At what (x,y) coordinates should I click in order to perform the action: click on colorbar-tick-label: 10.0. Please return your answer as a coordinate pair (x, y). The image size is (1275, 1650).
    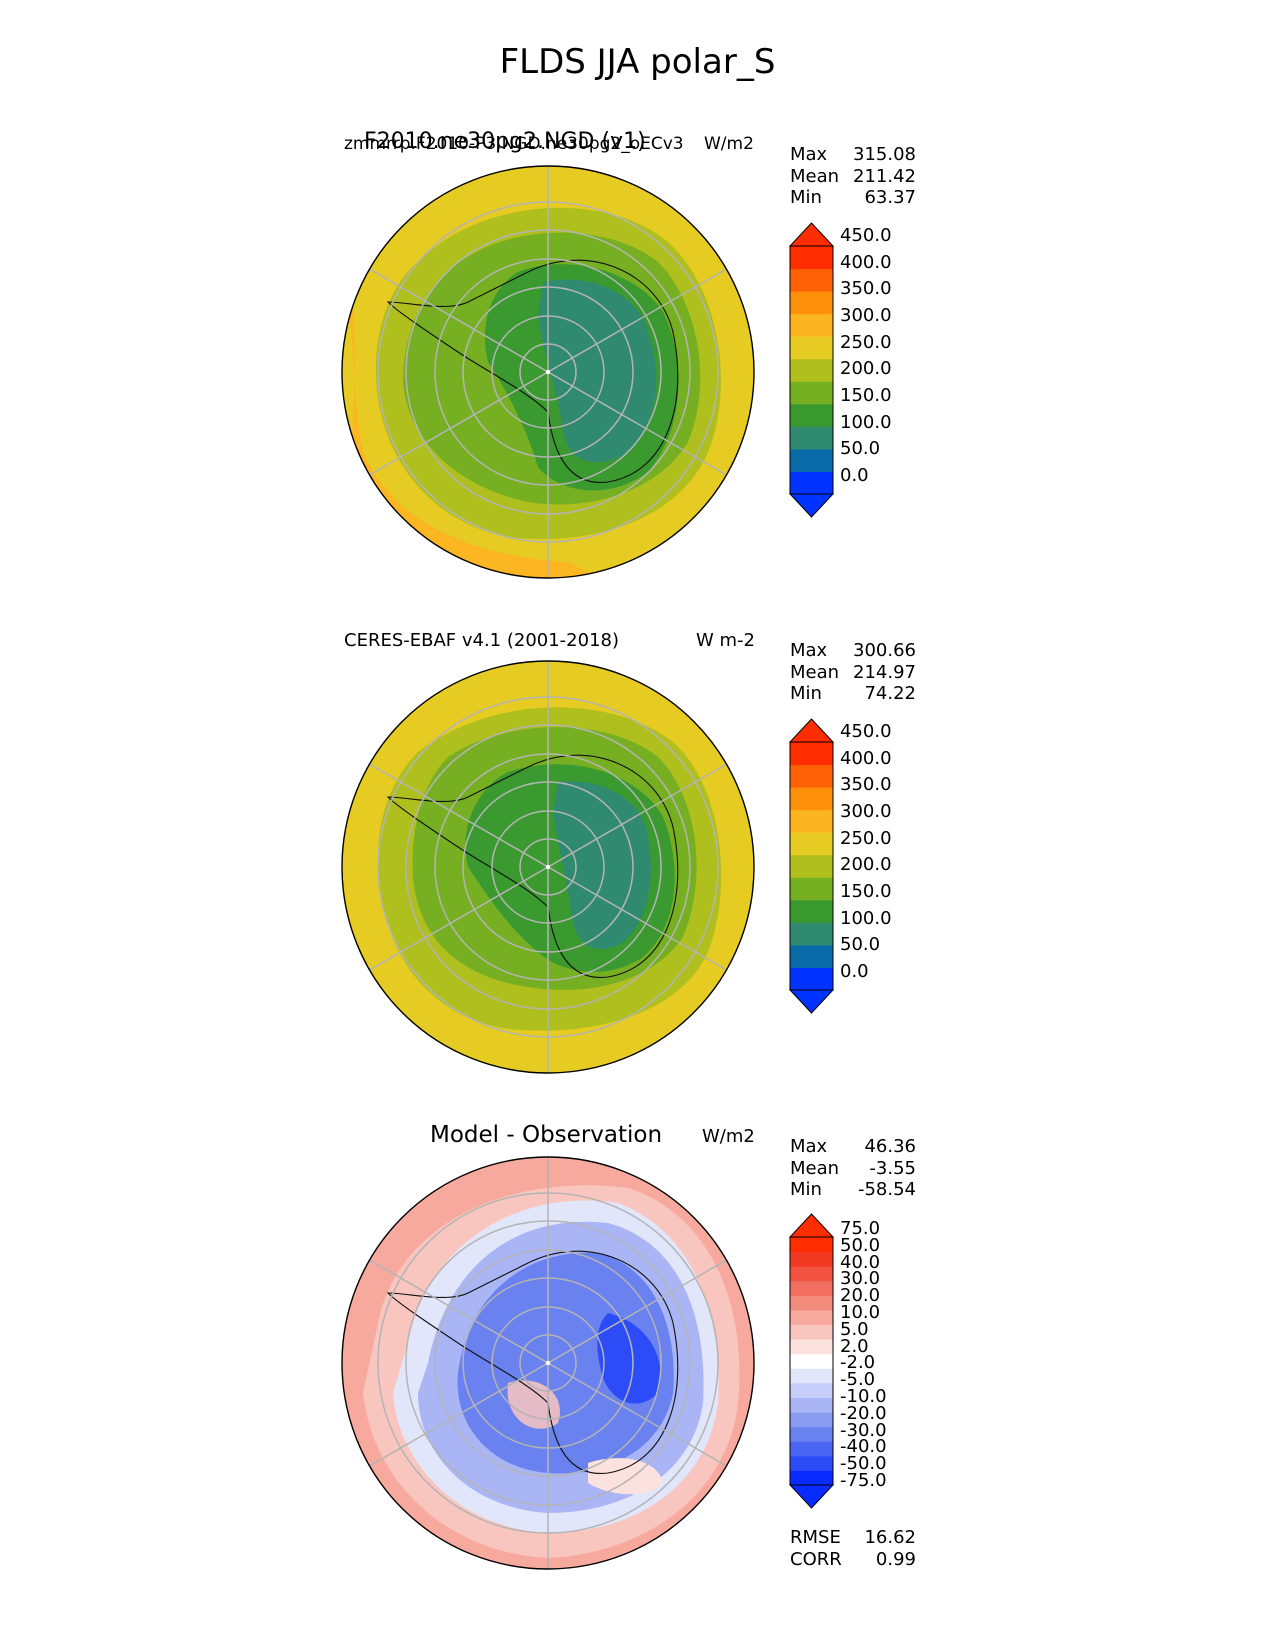
    Looking at the image, I should click on (860, 1312).